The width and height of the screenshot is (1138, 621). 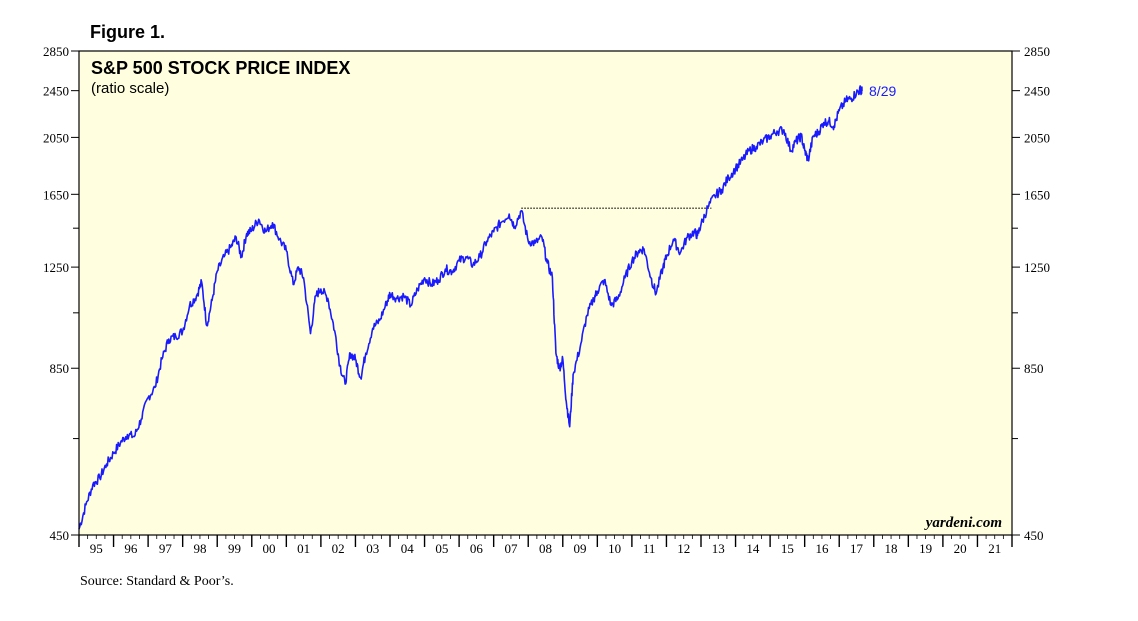 What do you see at coordinates (718, 548) in the screenshot?
I see `x-tick-label: 13` at bounding box center [718, 548].